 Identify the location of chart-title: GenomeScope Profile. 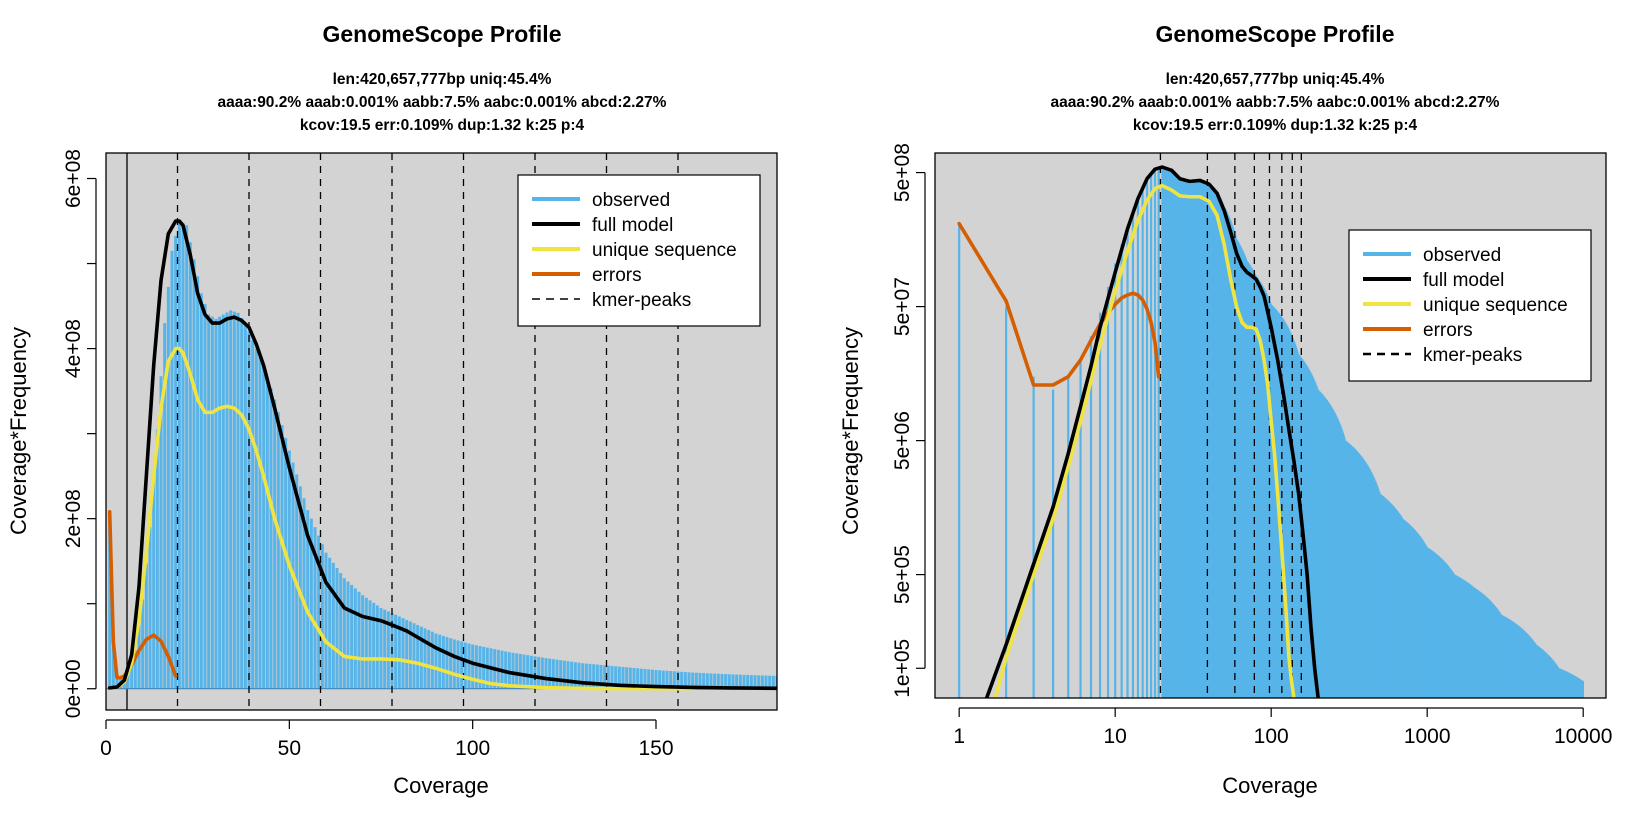
(441, 34).